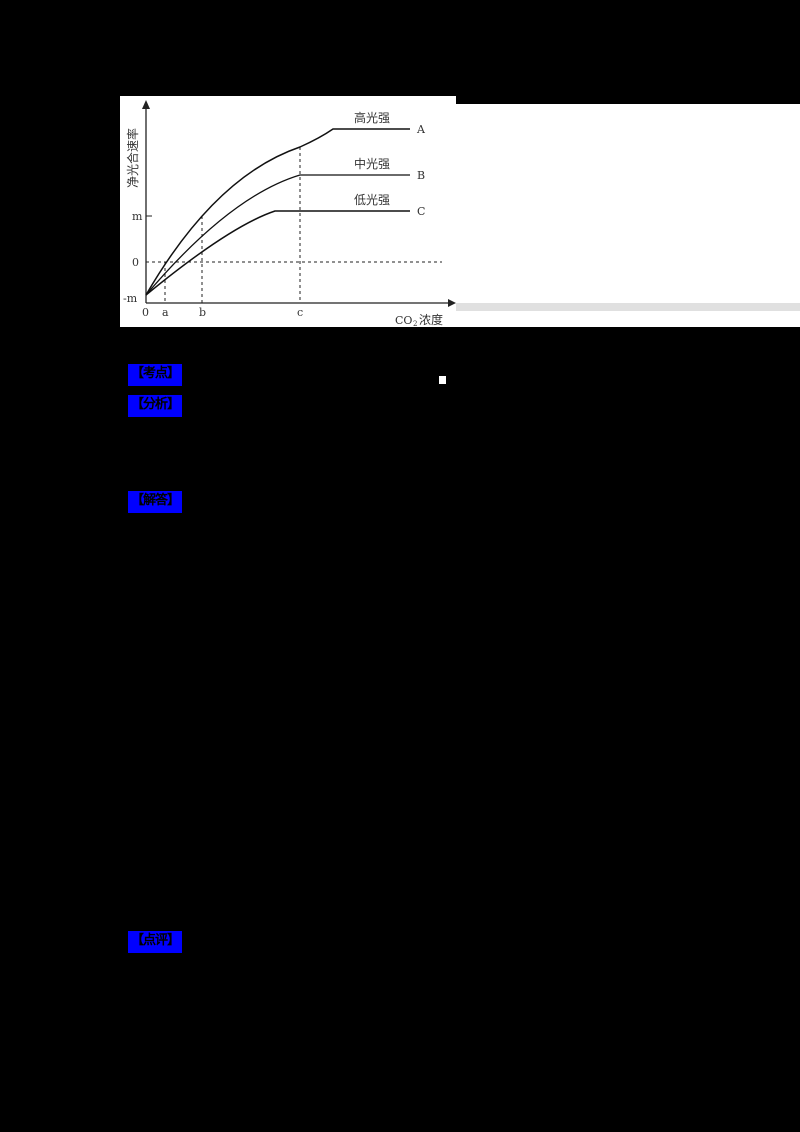 The height and width of the screenshot is (1132, 800). Describe the element at coordinates (130, 298) in the screenshot. I see `y-tick-label-neg-m: -m` at that location.